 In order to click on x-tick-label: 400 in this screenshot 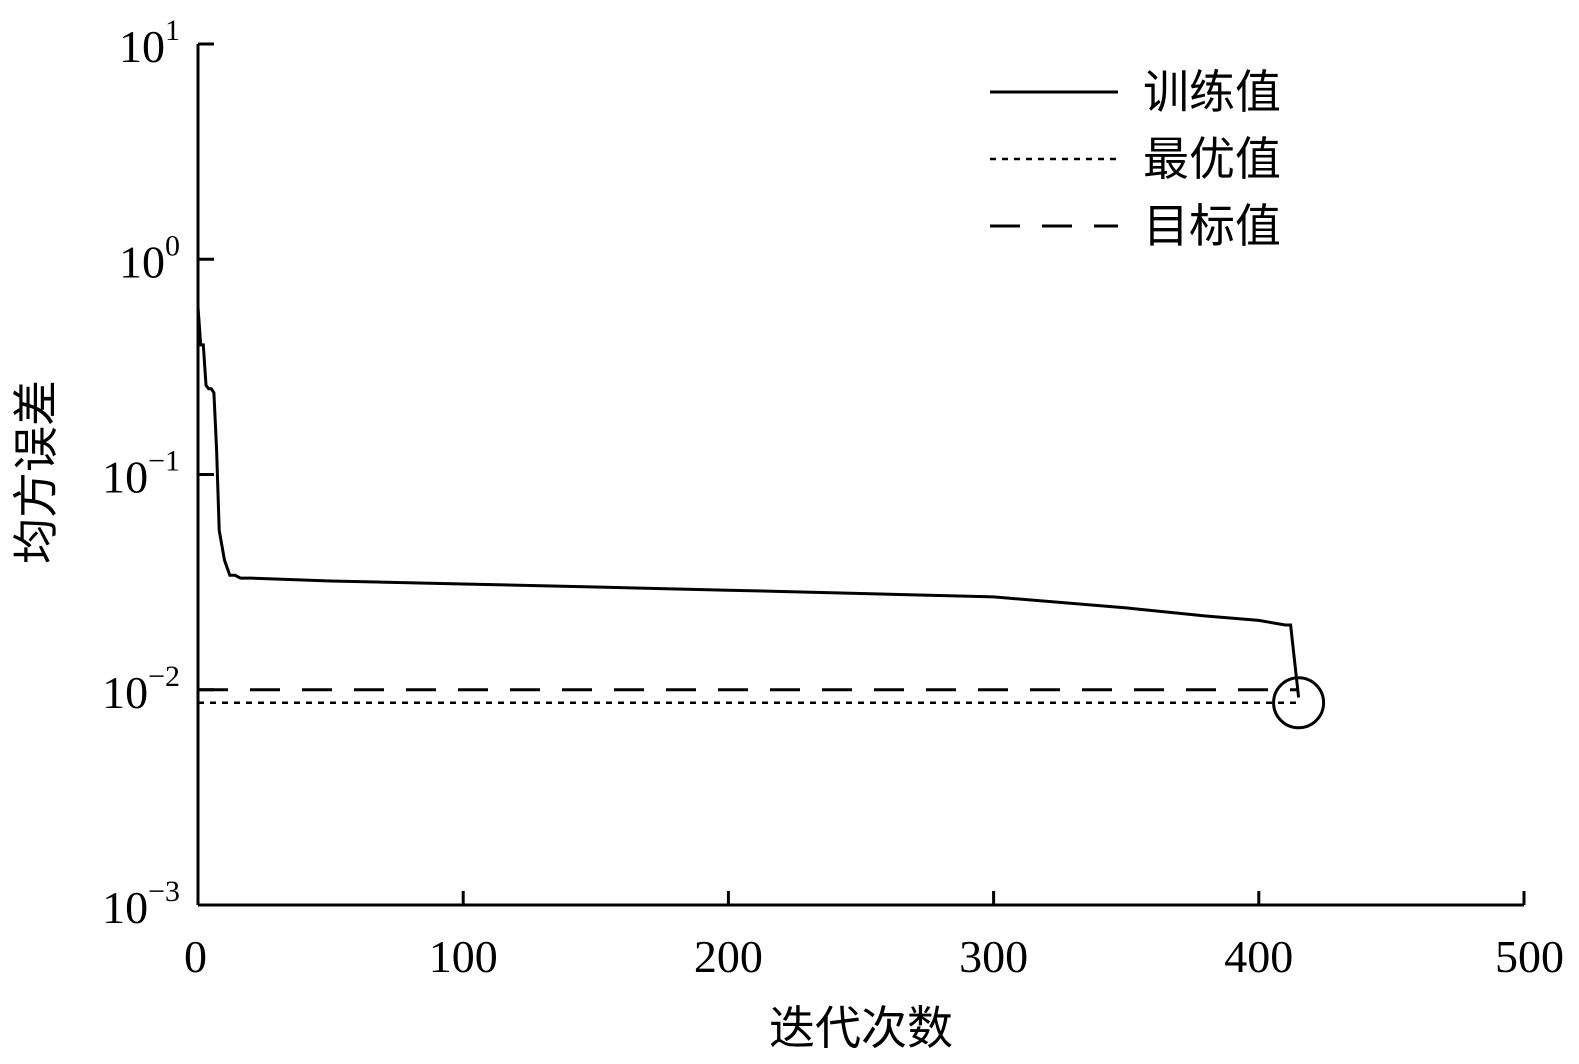, I will do `click(1258, 956)`.